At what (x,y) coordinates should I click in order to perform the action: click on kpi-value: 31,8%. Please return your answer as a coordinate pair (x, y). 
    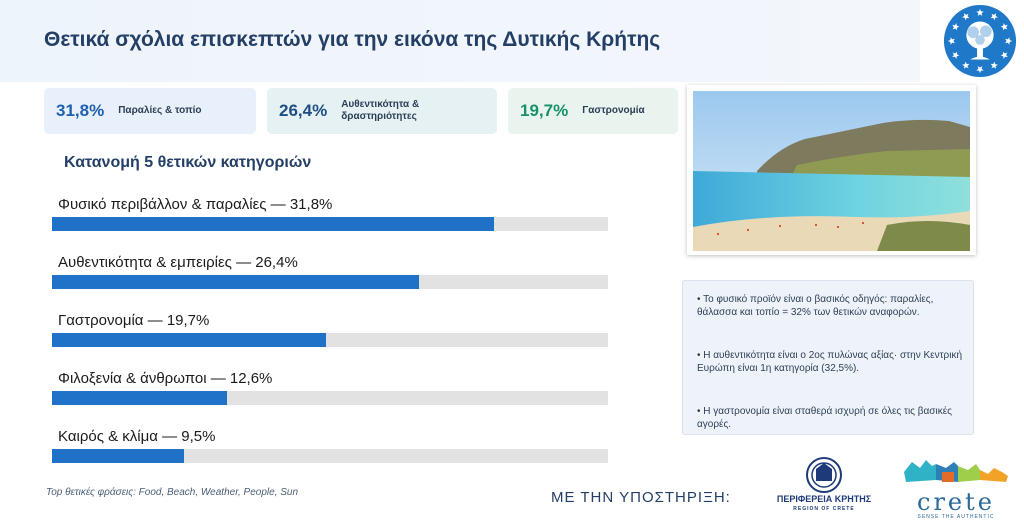
    Looking at the image, I should click on (80, 110).